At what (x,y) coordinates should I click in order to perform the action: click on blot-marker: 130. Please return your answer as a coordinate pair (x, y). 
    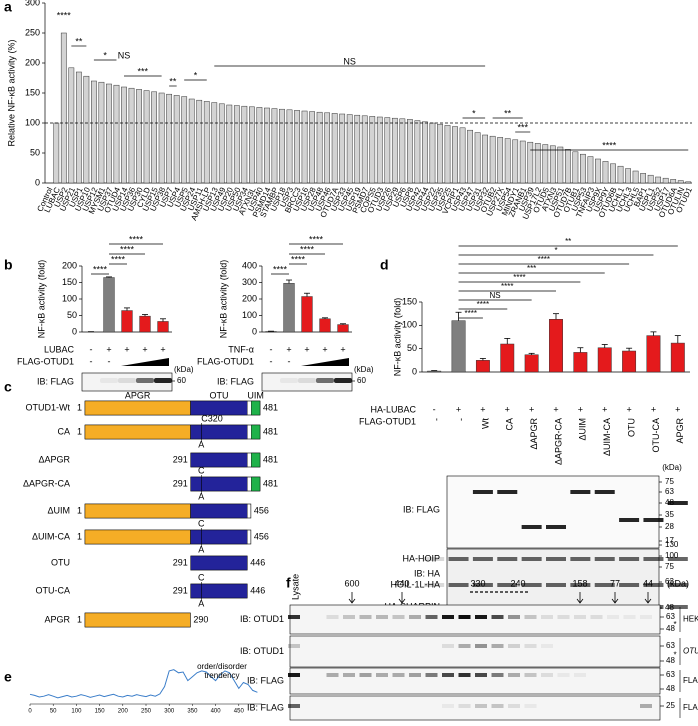
    Looking at the image, I should click on (672, 544).